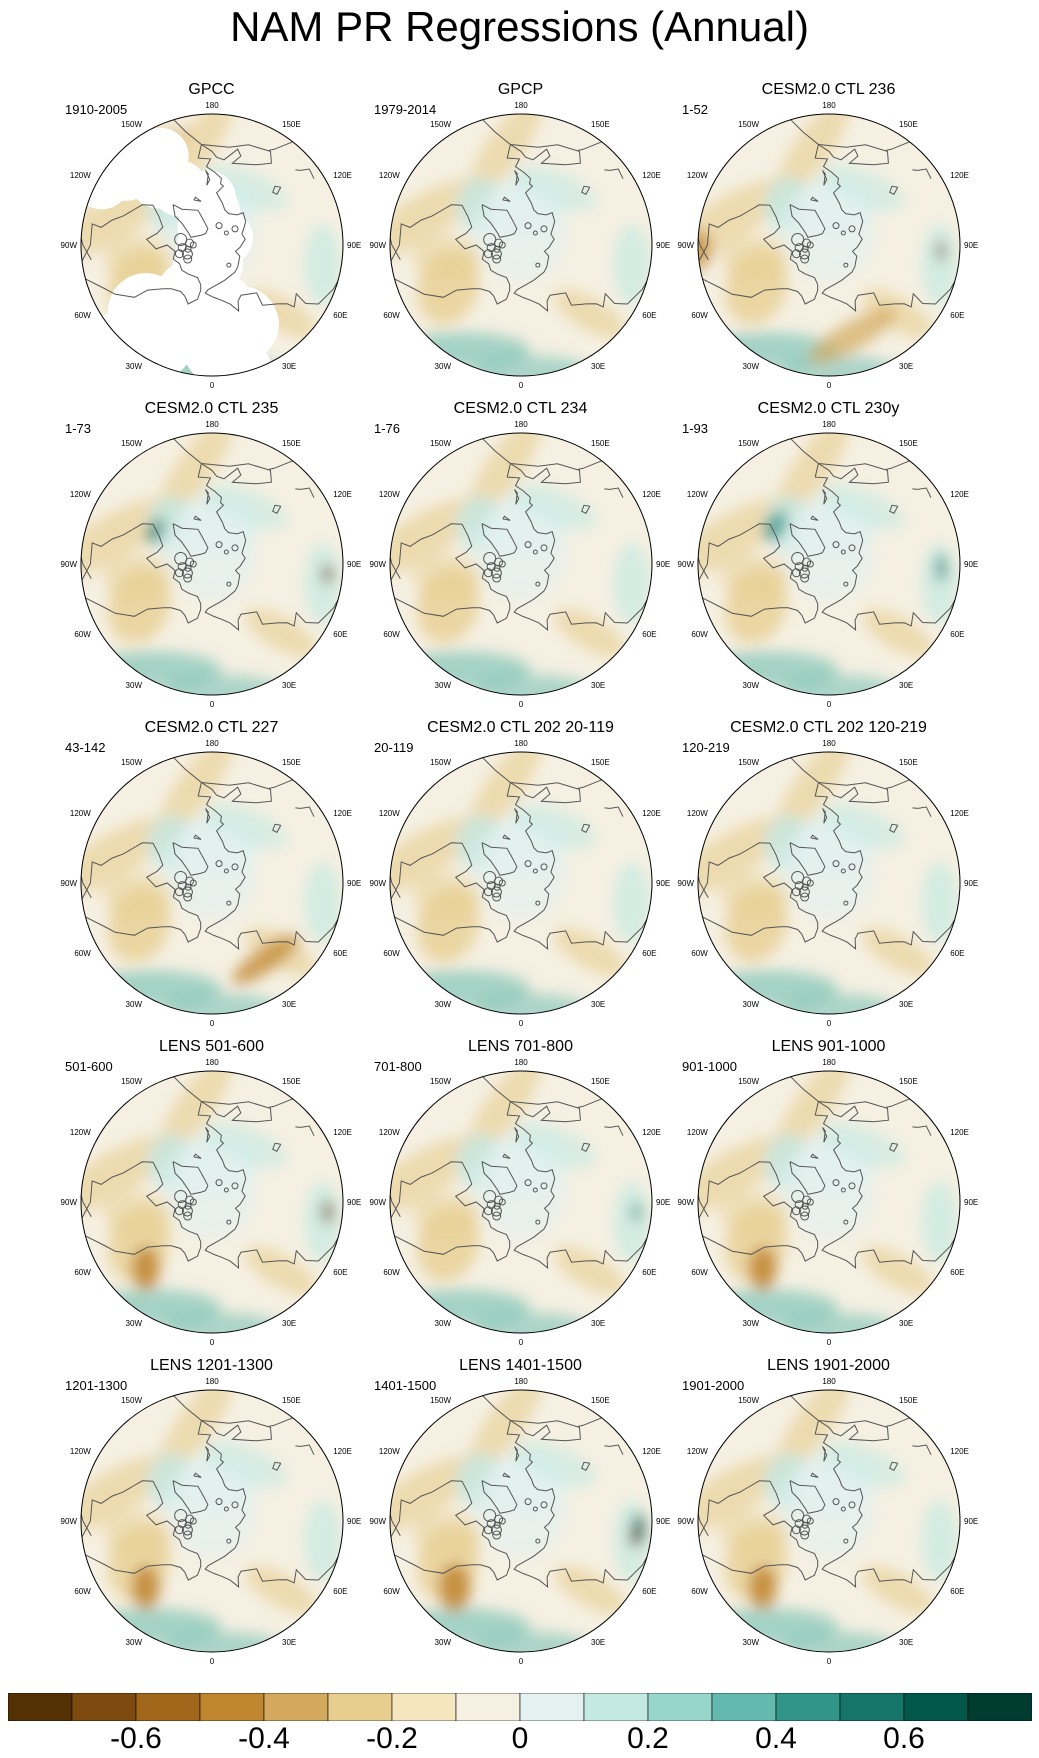 This screenshot has height=1758, width=1039. Describe the element at coordinates (695, 428) in the screenshot. I see `panel-period: 1-93` at that location.